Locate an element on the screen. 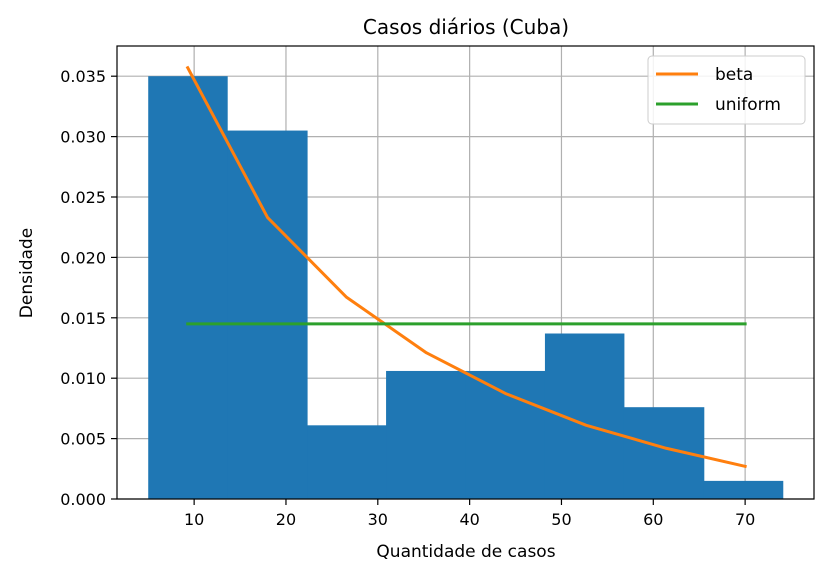  y-tick-label: 0.000 is located at coordinates (83, 499).